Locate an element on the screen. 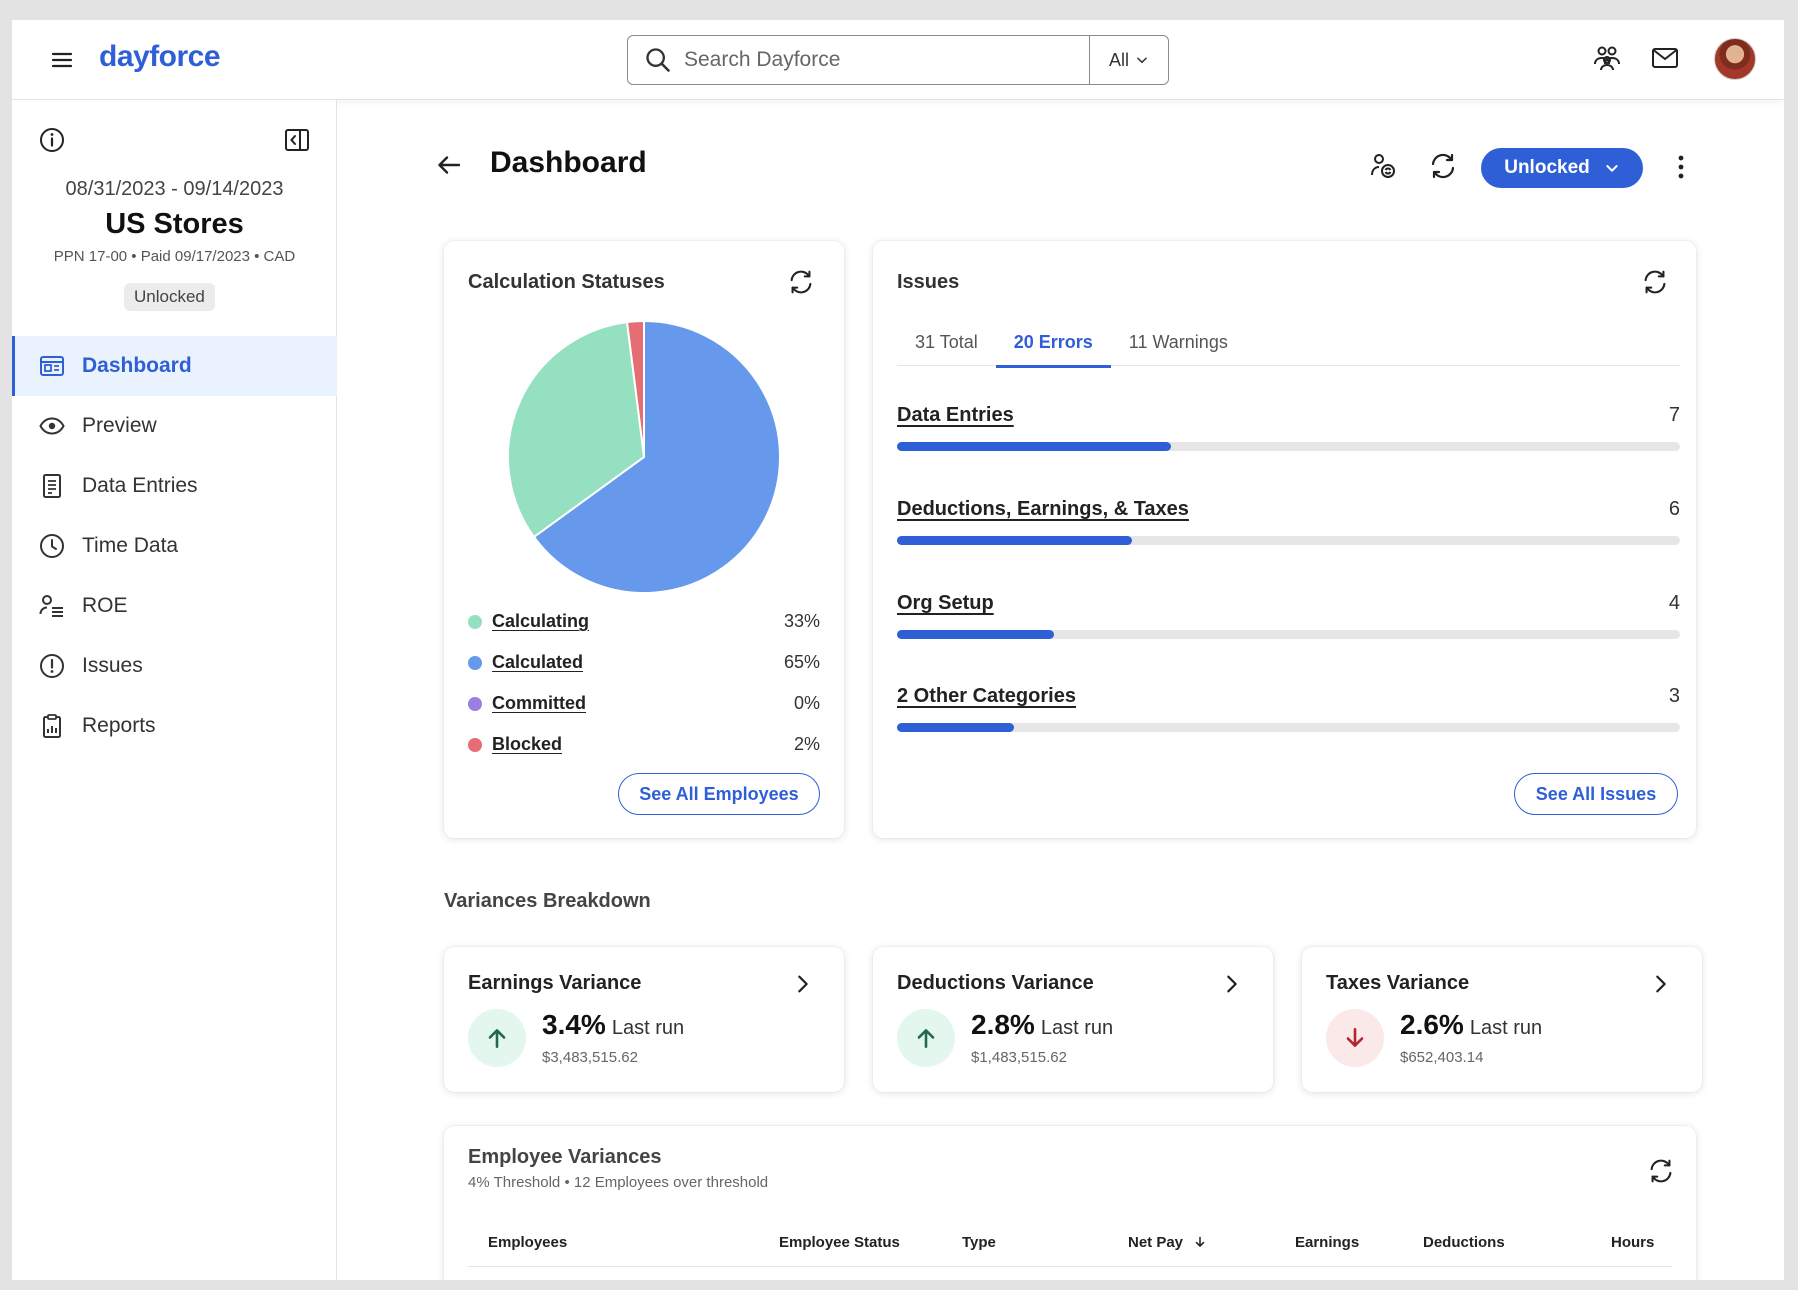 Image resolution: width=1798 pixels, height=1290 pixels. user-avatar is located at coordinates (1735, 59).